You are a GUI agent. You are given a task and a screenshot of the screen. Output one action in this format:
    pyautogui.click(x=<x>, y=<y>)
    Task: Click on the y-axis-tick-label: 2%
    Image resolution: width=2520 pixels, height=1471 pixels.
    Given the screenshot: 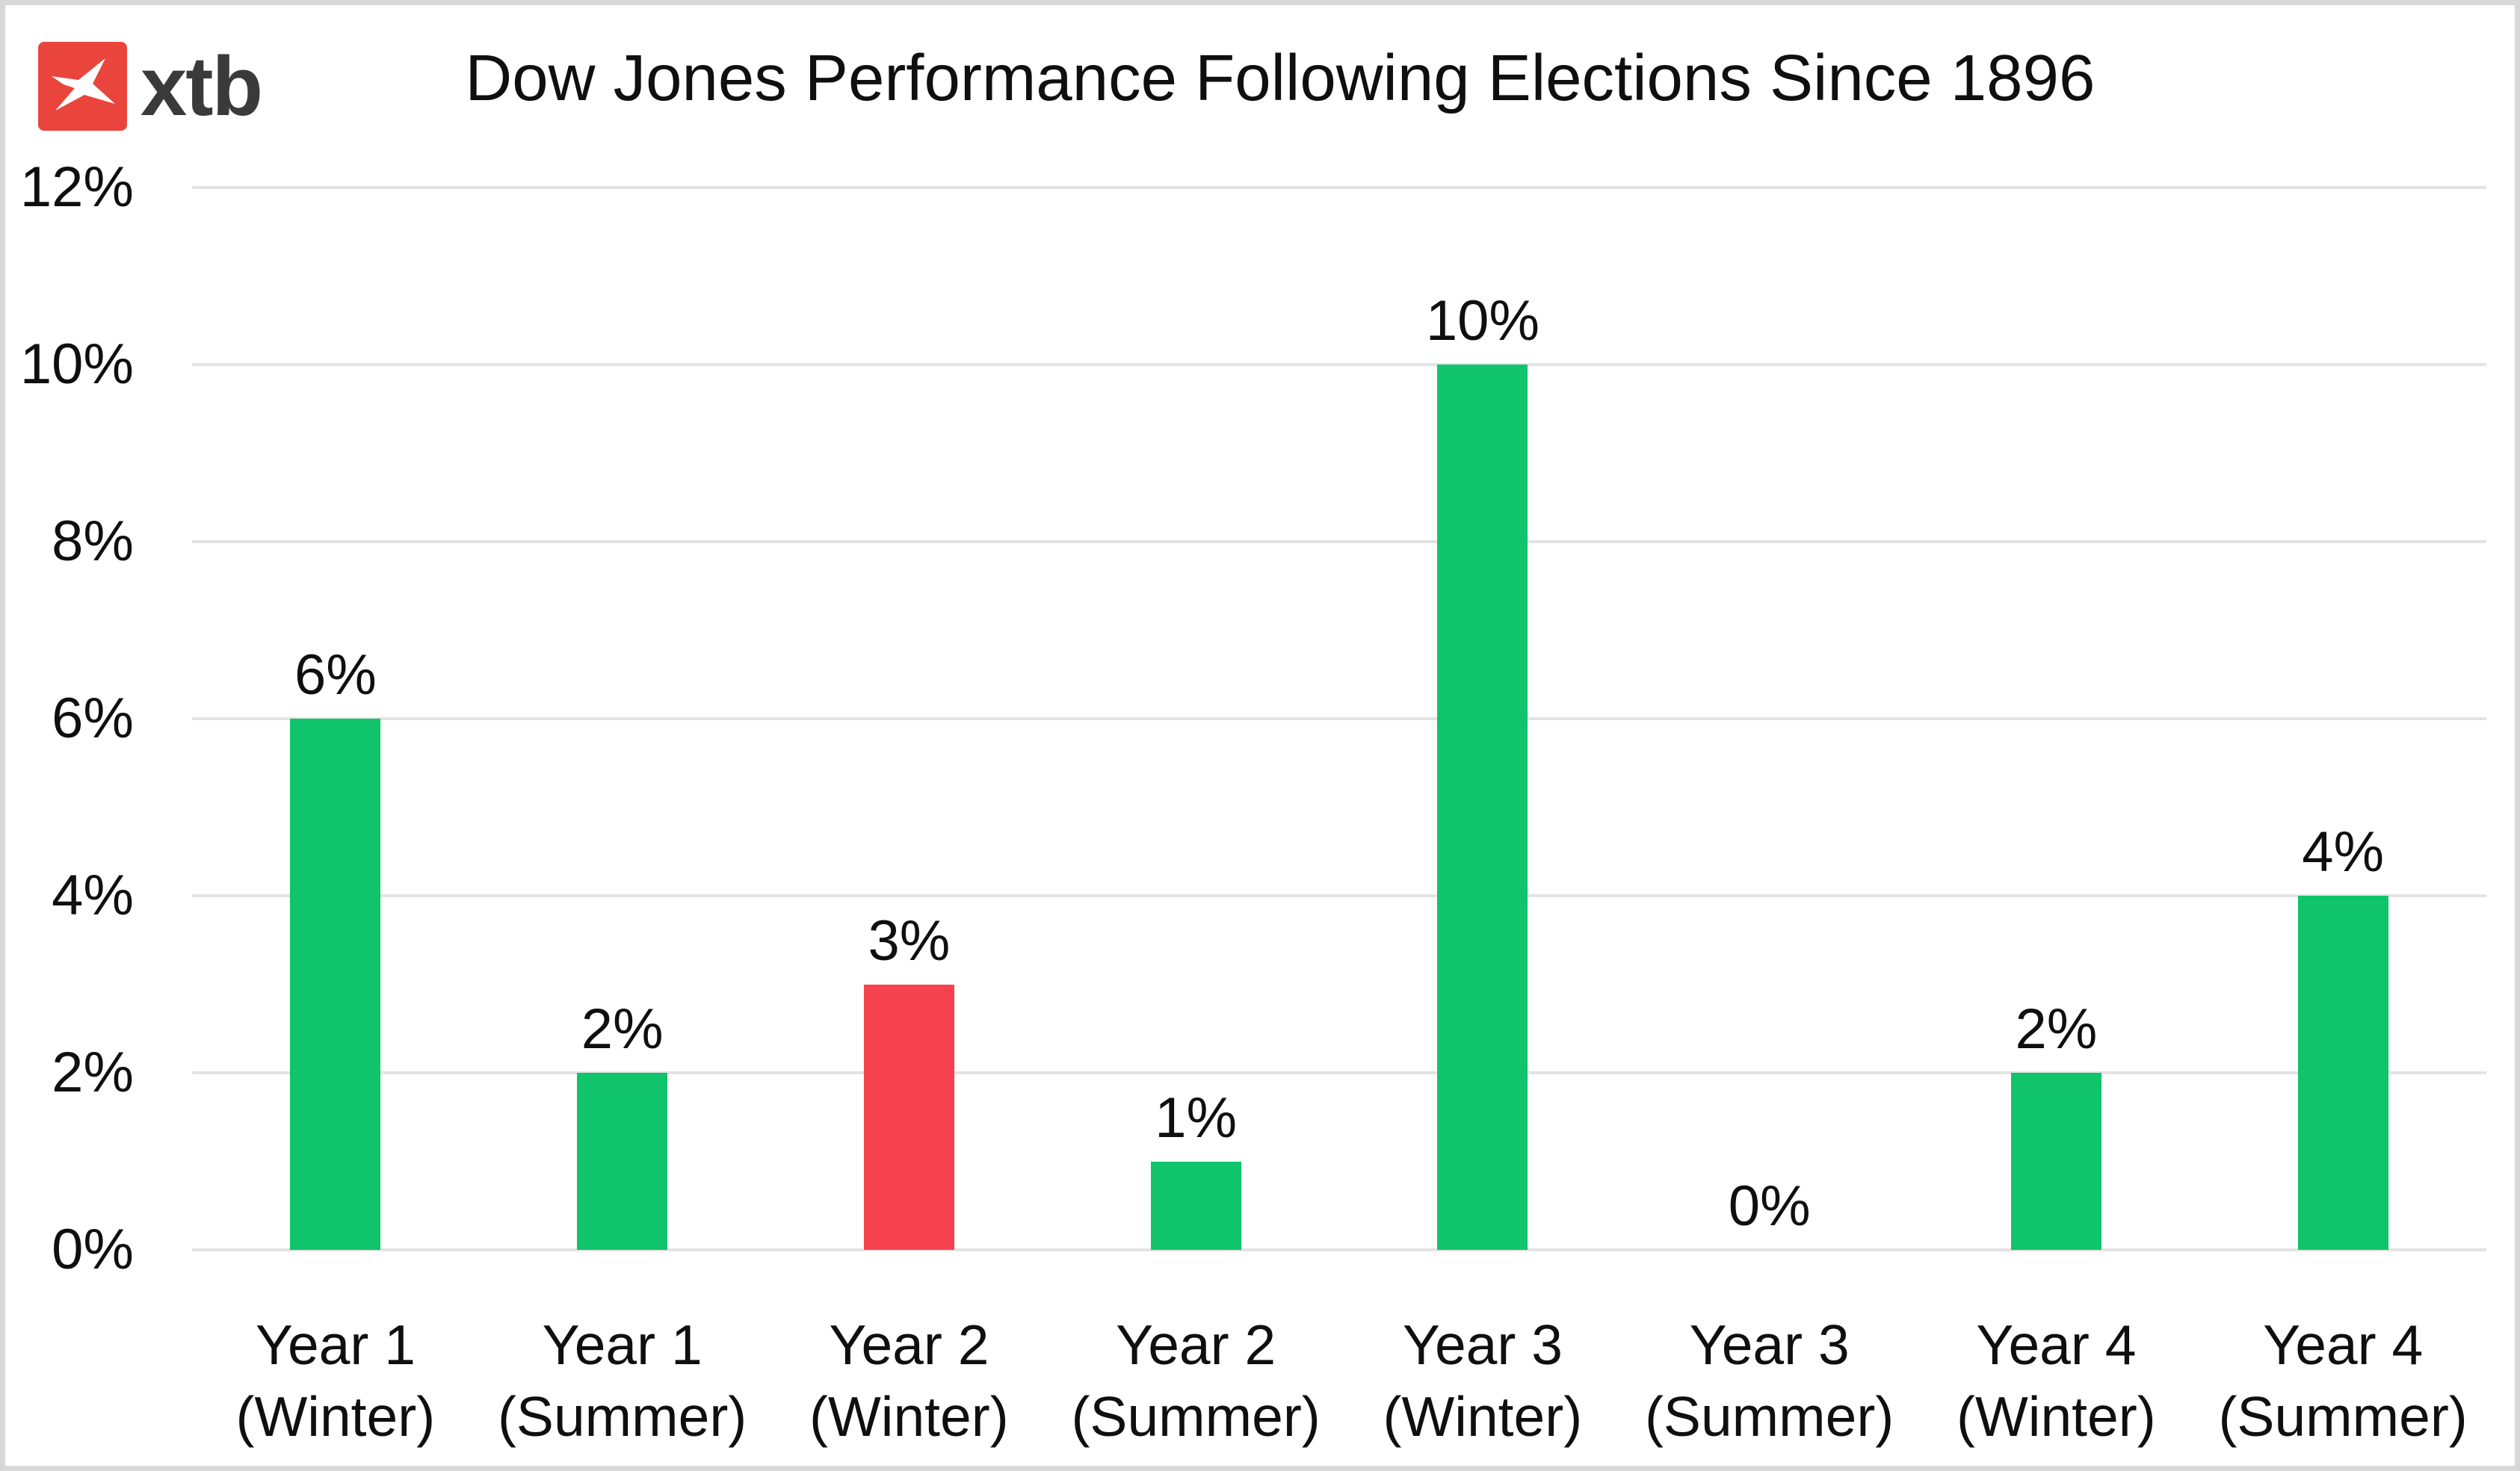 What is the action you would take?
    pyautogui.click(x=93, y=1072)
    